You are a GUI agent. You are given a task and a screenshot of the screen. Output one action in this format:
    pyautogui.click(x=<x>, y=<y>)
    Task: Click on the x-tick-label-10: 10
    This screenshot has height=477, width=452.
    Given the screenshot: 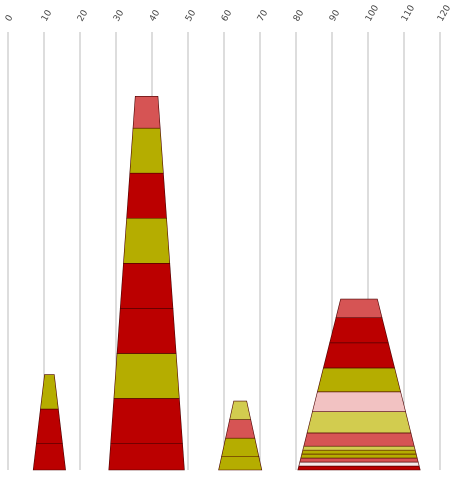 What is the action you would take?
    pyautogui.click(x=47, y=15)
    